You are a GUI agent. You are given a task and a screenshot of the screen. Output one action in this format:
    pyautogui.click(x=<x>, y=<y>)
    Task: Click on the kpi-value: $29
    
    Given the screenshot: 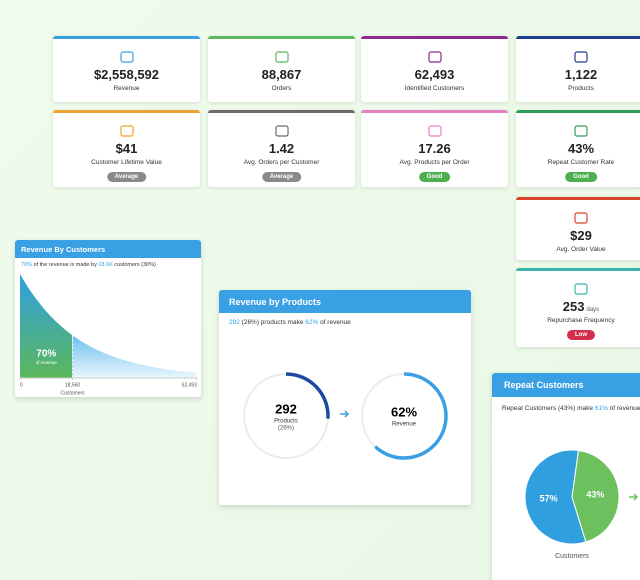 What is the action you would take?
    pyautogui.click(x=578, y=235)
    